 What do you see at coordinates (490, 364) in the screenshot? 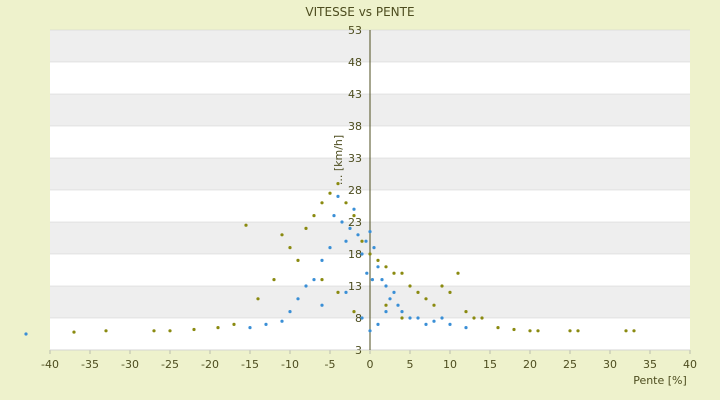
I see `x-tick-label: 15` at bounding box center [490, 364].